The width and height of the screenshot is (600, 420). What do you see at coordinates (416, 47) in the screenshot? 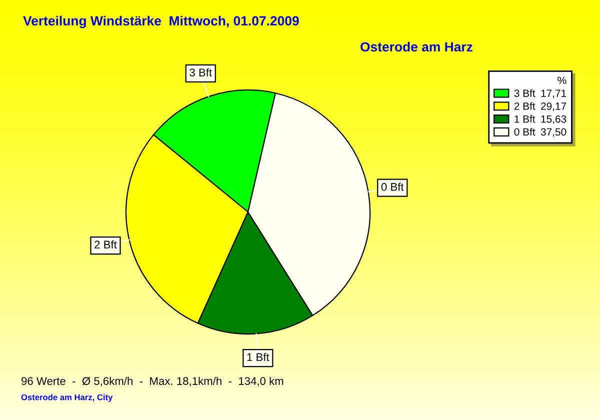
I see `chart-subtitle: Osterode am Harz` at bounding box center [416, 47].